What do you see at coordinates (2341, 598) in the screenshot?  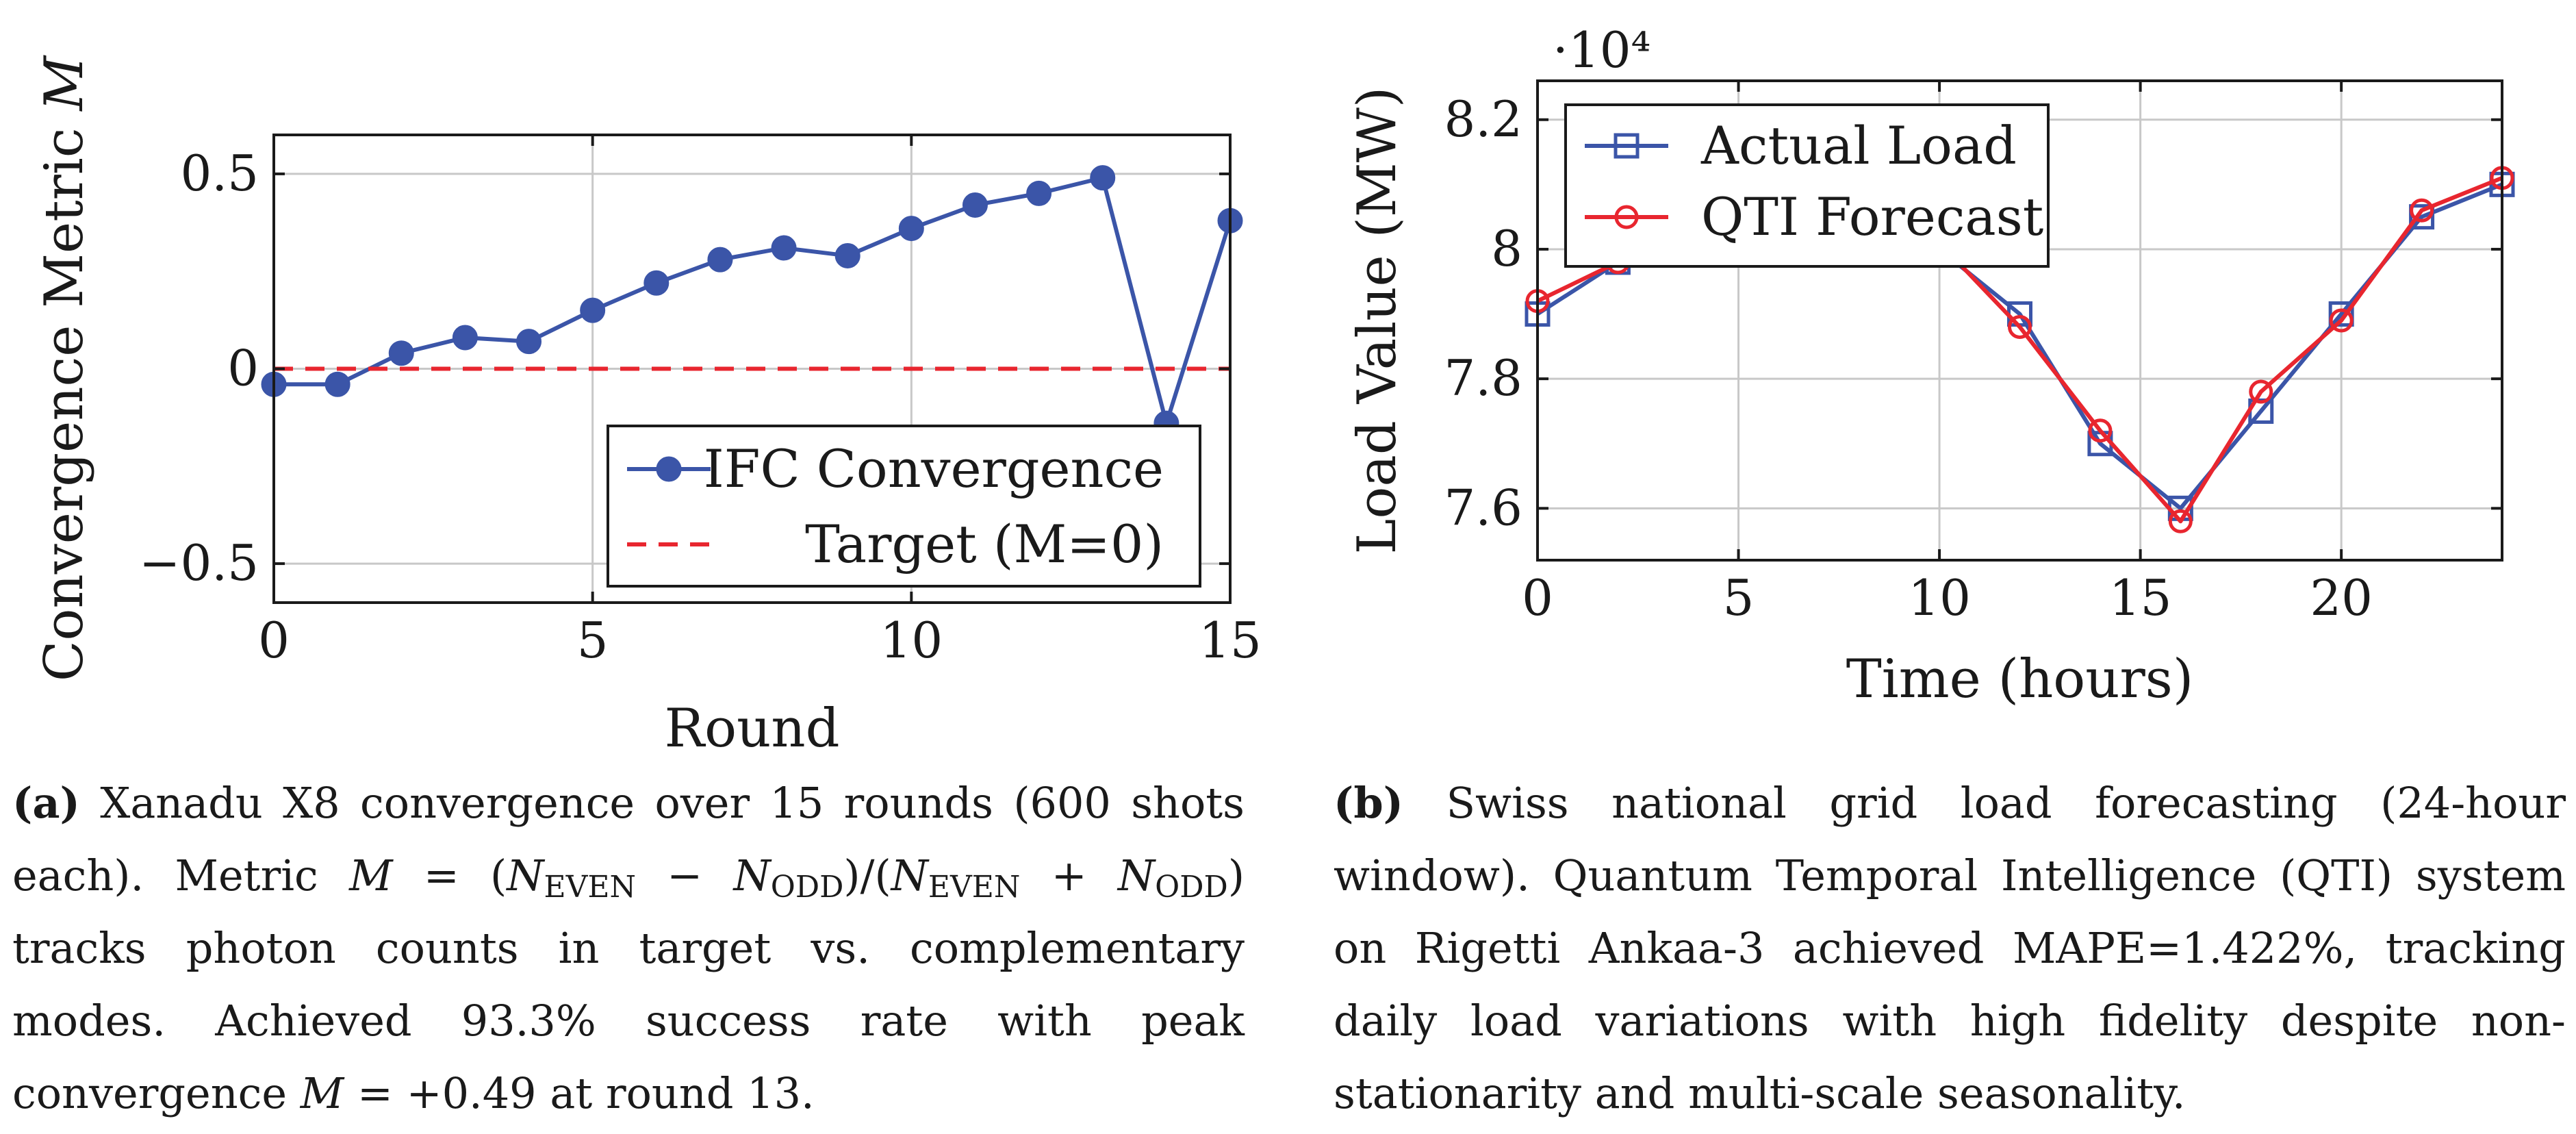 I see `x-tick-label: 20` at bounding box center [2341, 598].